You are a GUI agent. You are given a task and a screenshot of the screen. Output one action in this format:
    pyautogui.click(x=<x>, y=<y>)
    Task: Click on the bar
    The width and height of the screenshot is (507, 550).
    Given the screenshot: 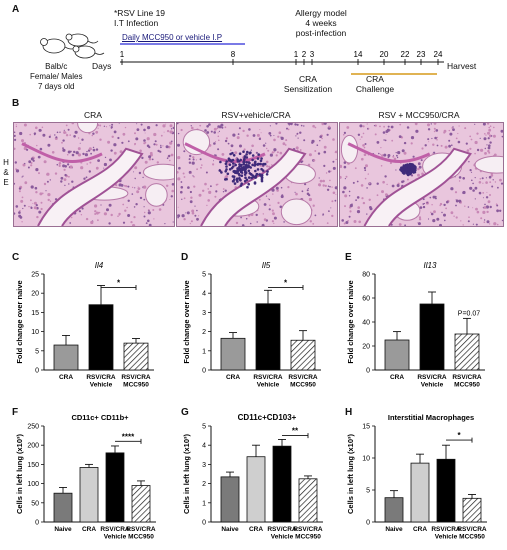 What is the action you would take?
    pyautogui.click(x=467, y=352)
    